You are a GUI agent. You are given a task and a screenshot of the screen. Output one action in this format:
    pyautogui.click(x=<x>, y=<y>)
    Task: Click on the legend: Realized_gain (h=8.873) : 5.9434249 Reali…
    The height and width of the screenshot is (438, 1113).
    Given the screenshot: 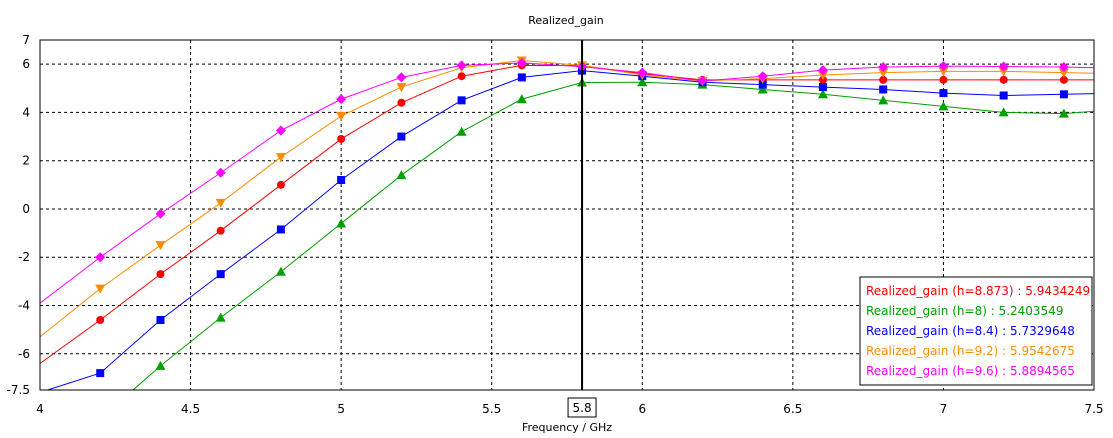 What is the action you would take?
    pyautogui.click(x=976, y=331)
    